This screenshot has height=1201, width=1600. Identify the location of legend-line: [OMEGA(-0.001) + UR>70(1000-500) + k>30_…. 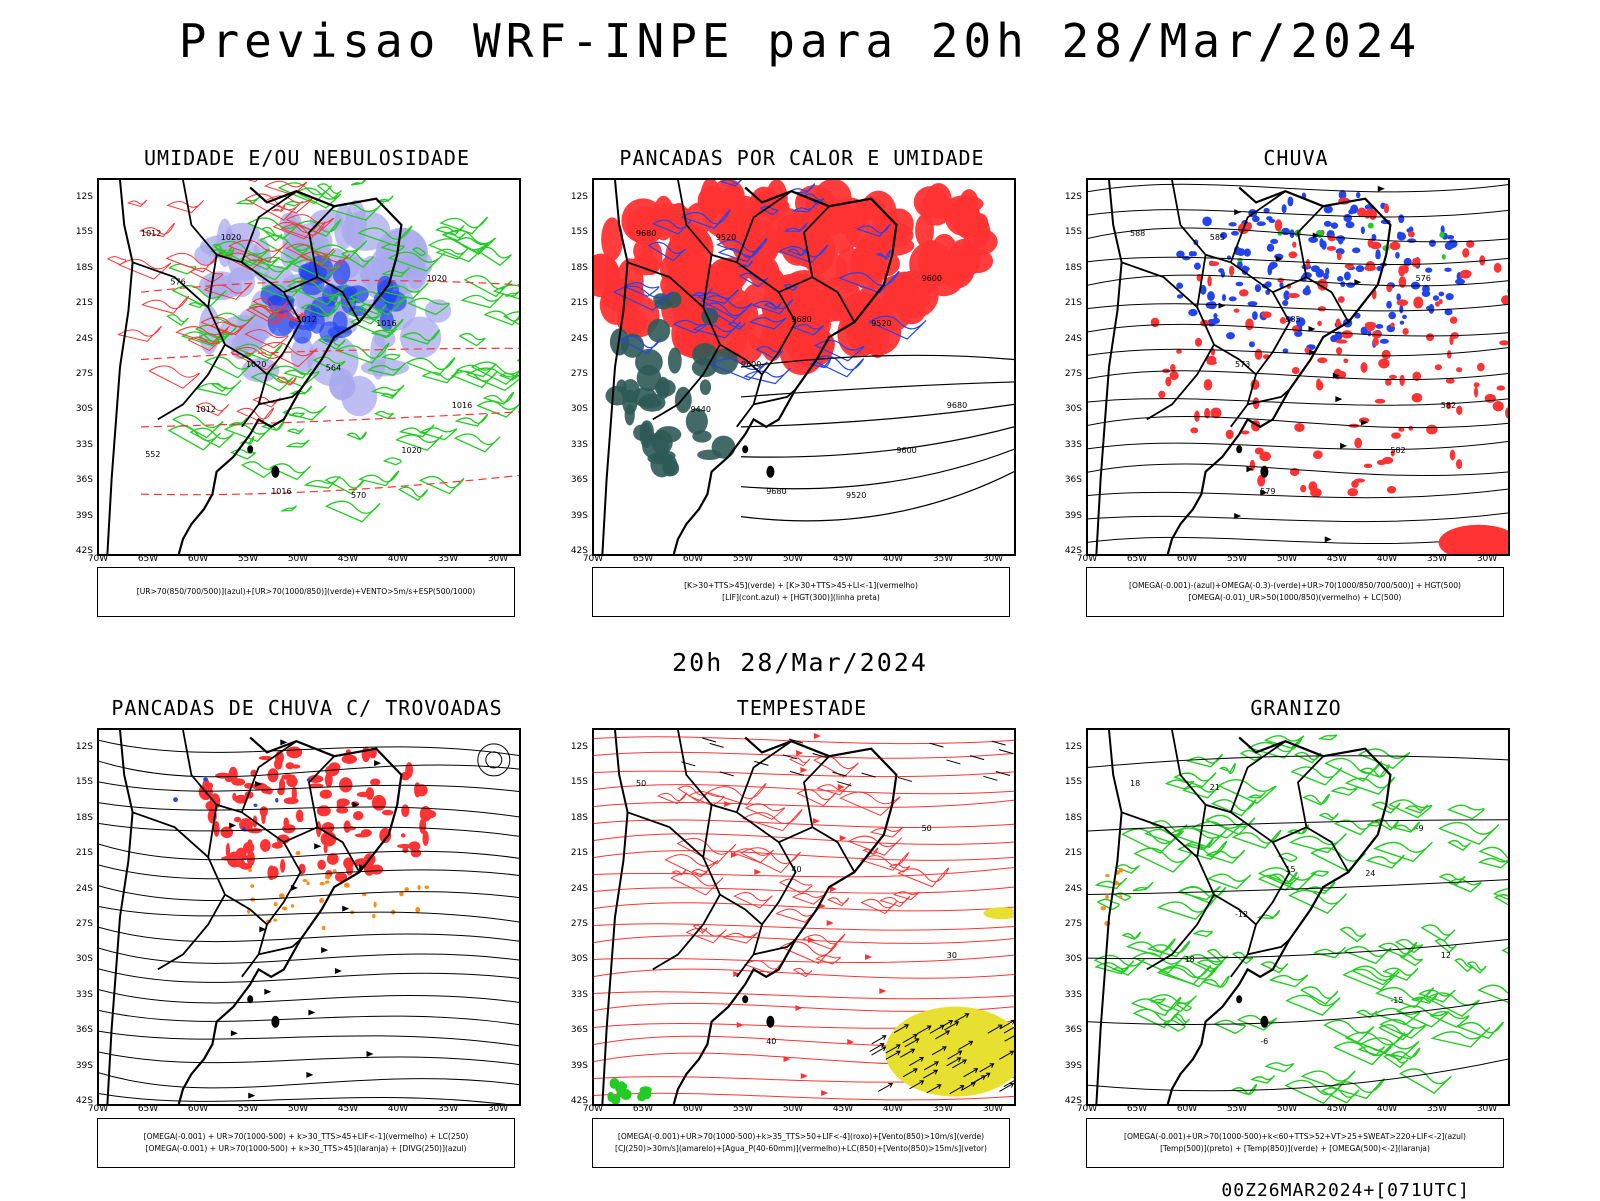
(306, 1136).